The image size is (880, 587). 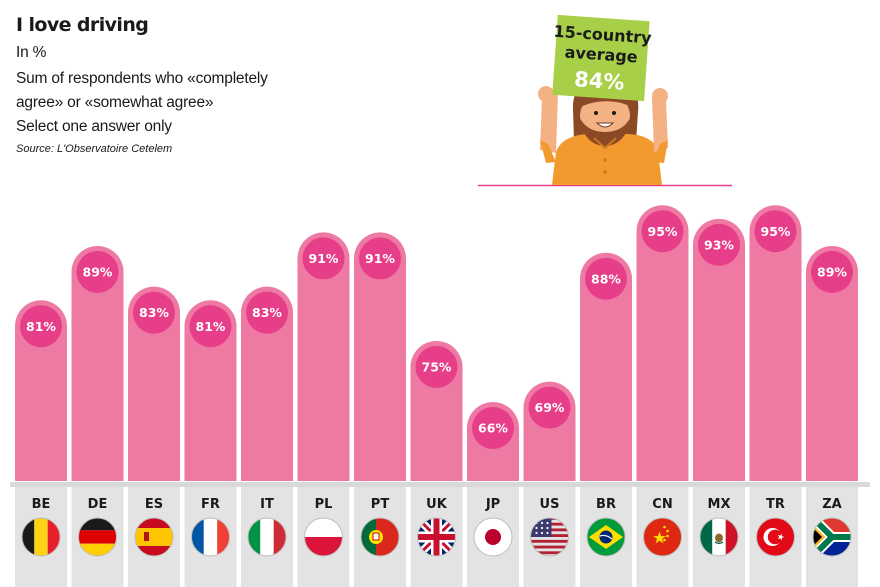 I want to click on subtitle-line-2: agree» or «somewhat agree», so click(x=115, y=102).